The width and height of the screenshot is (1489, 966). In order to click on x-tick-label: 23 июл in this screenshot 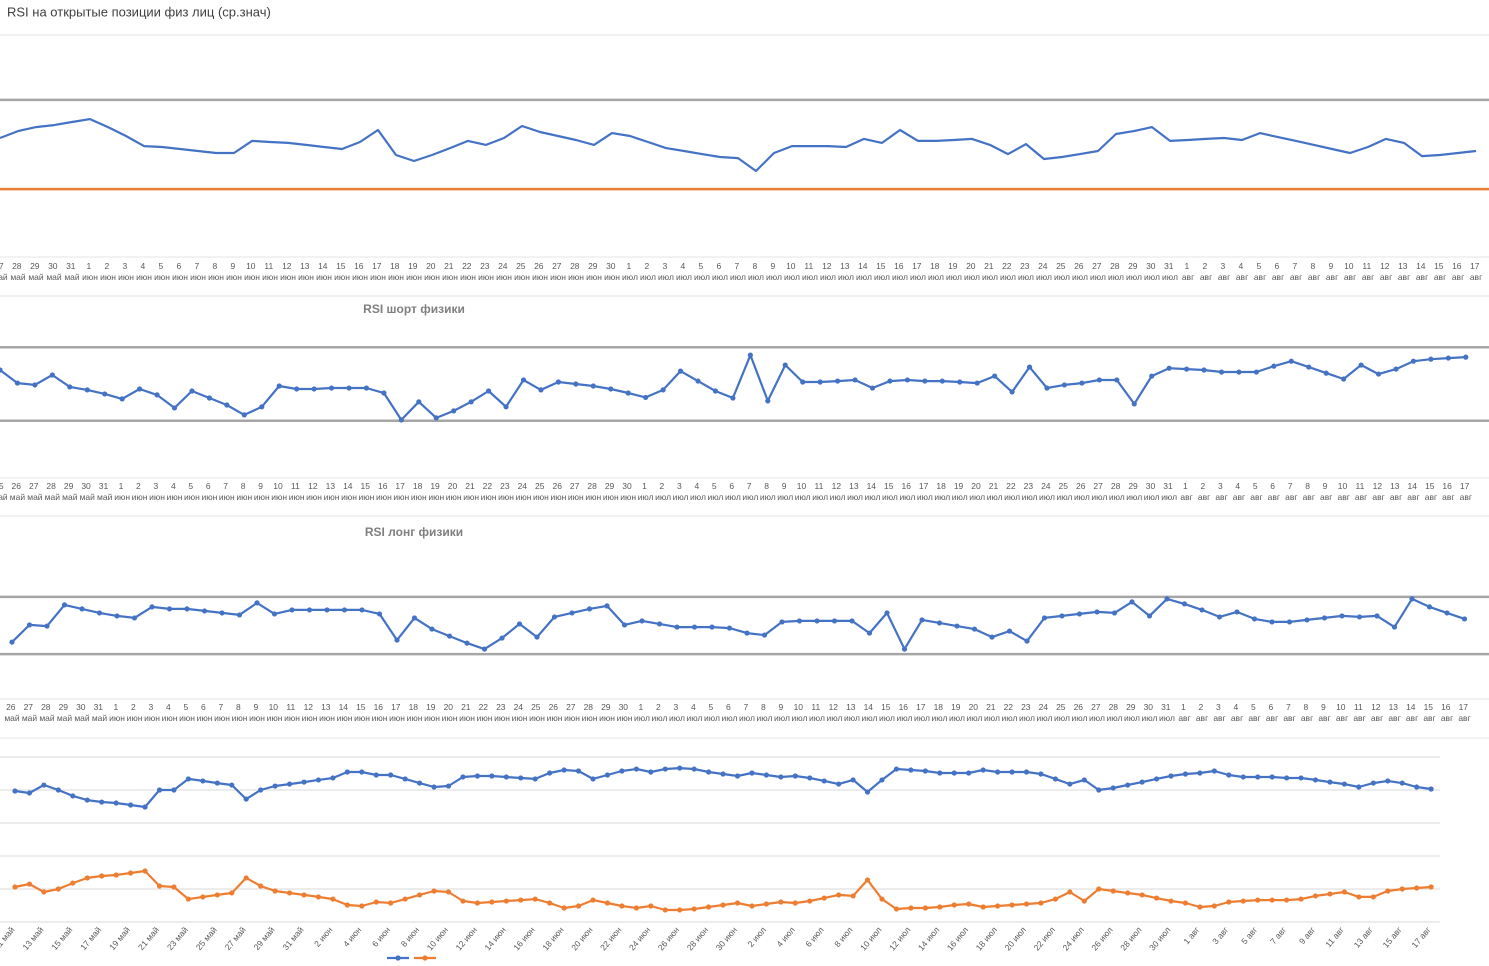, I will do `click(1026, 271)`.